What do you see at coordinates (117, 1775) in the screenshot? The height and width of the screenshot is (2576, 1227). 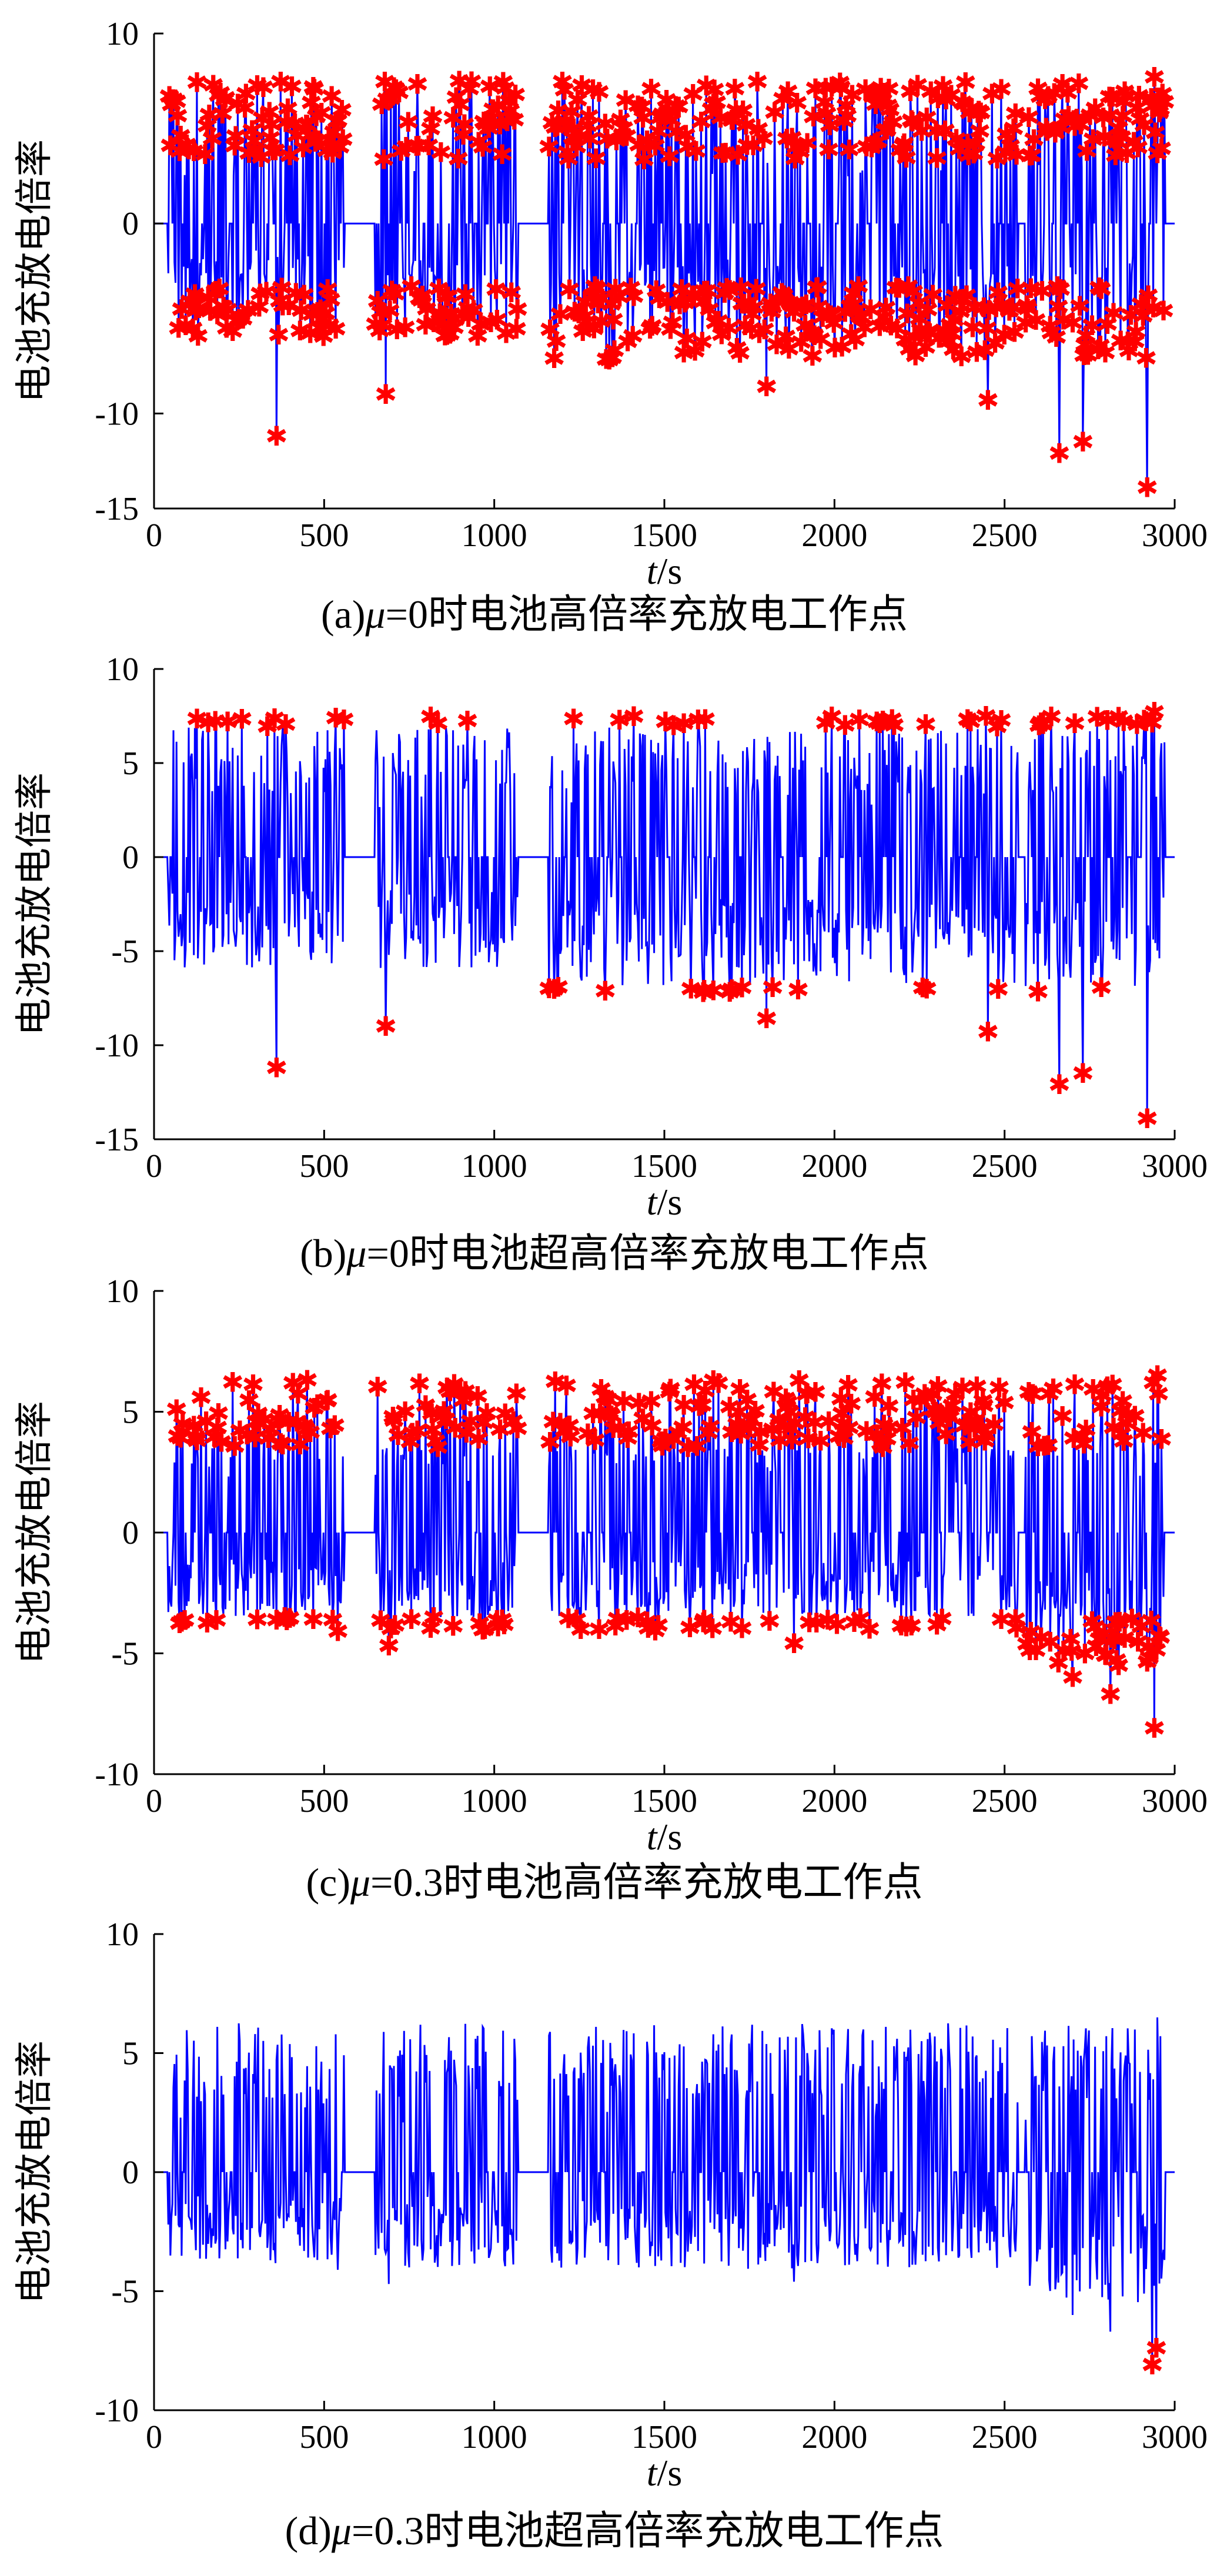 I see `y-tick-label: -10` at bounding box center [117, 1775].